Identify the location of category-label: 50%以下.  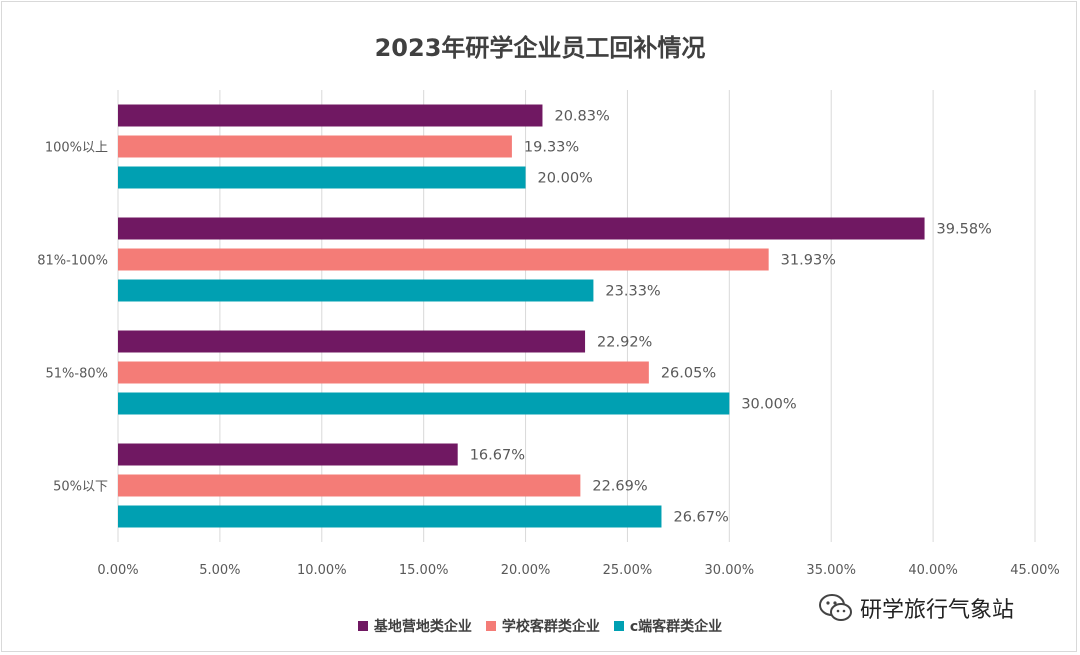
(80, 487).